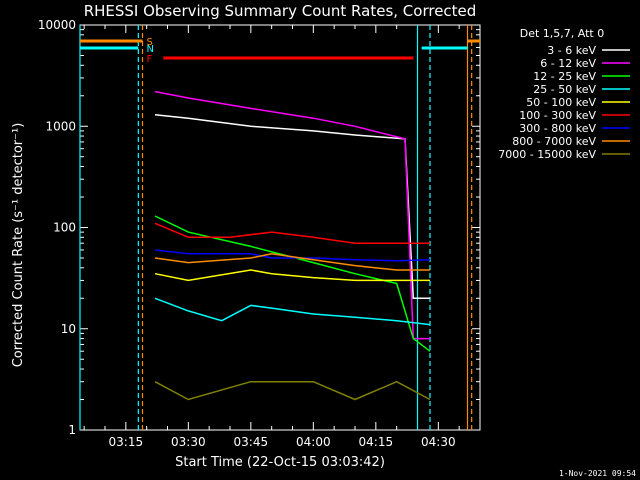  What do you see at coordinates (557, 128) in the screenshot?
I see `legend-entry-label: 300 - 800 keV` at bounding box center [557, 128].